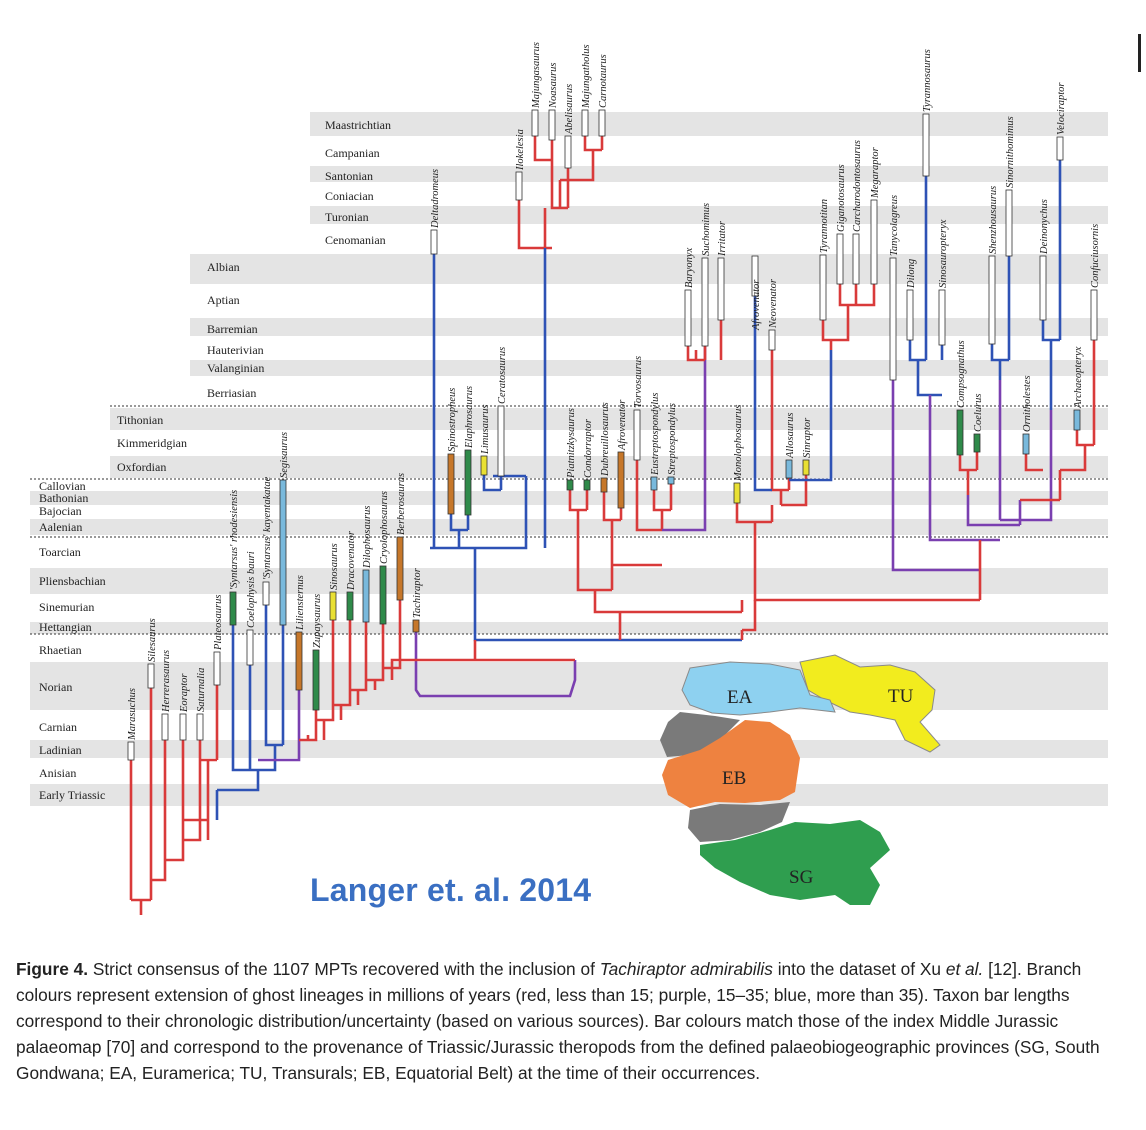 The height and width of the screenshot is (1130, 1146). What do you see at coordinates (347, 217) in the screenshot?
I see `stage-label: Turonian` at bounding box center [347, 217].